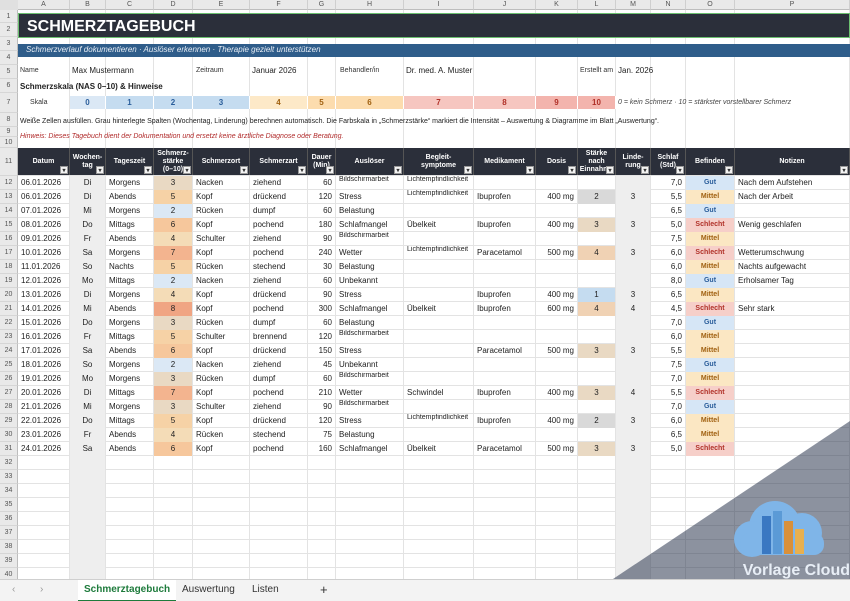 Image resolution: width=850 pixels, height=601 pixels. Describe the element at coordinates (87, 281) in the screenshot. I see `entry-cell: Mo` at that location.